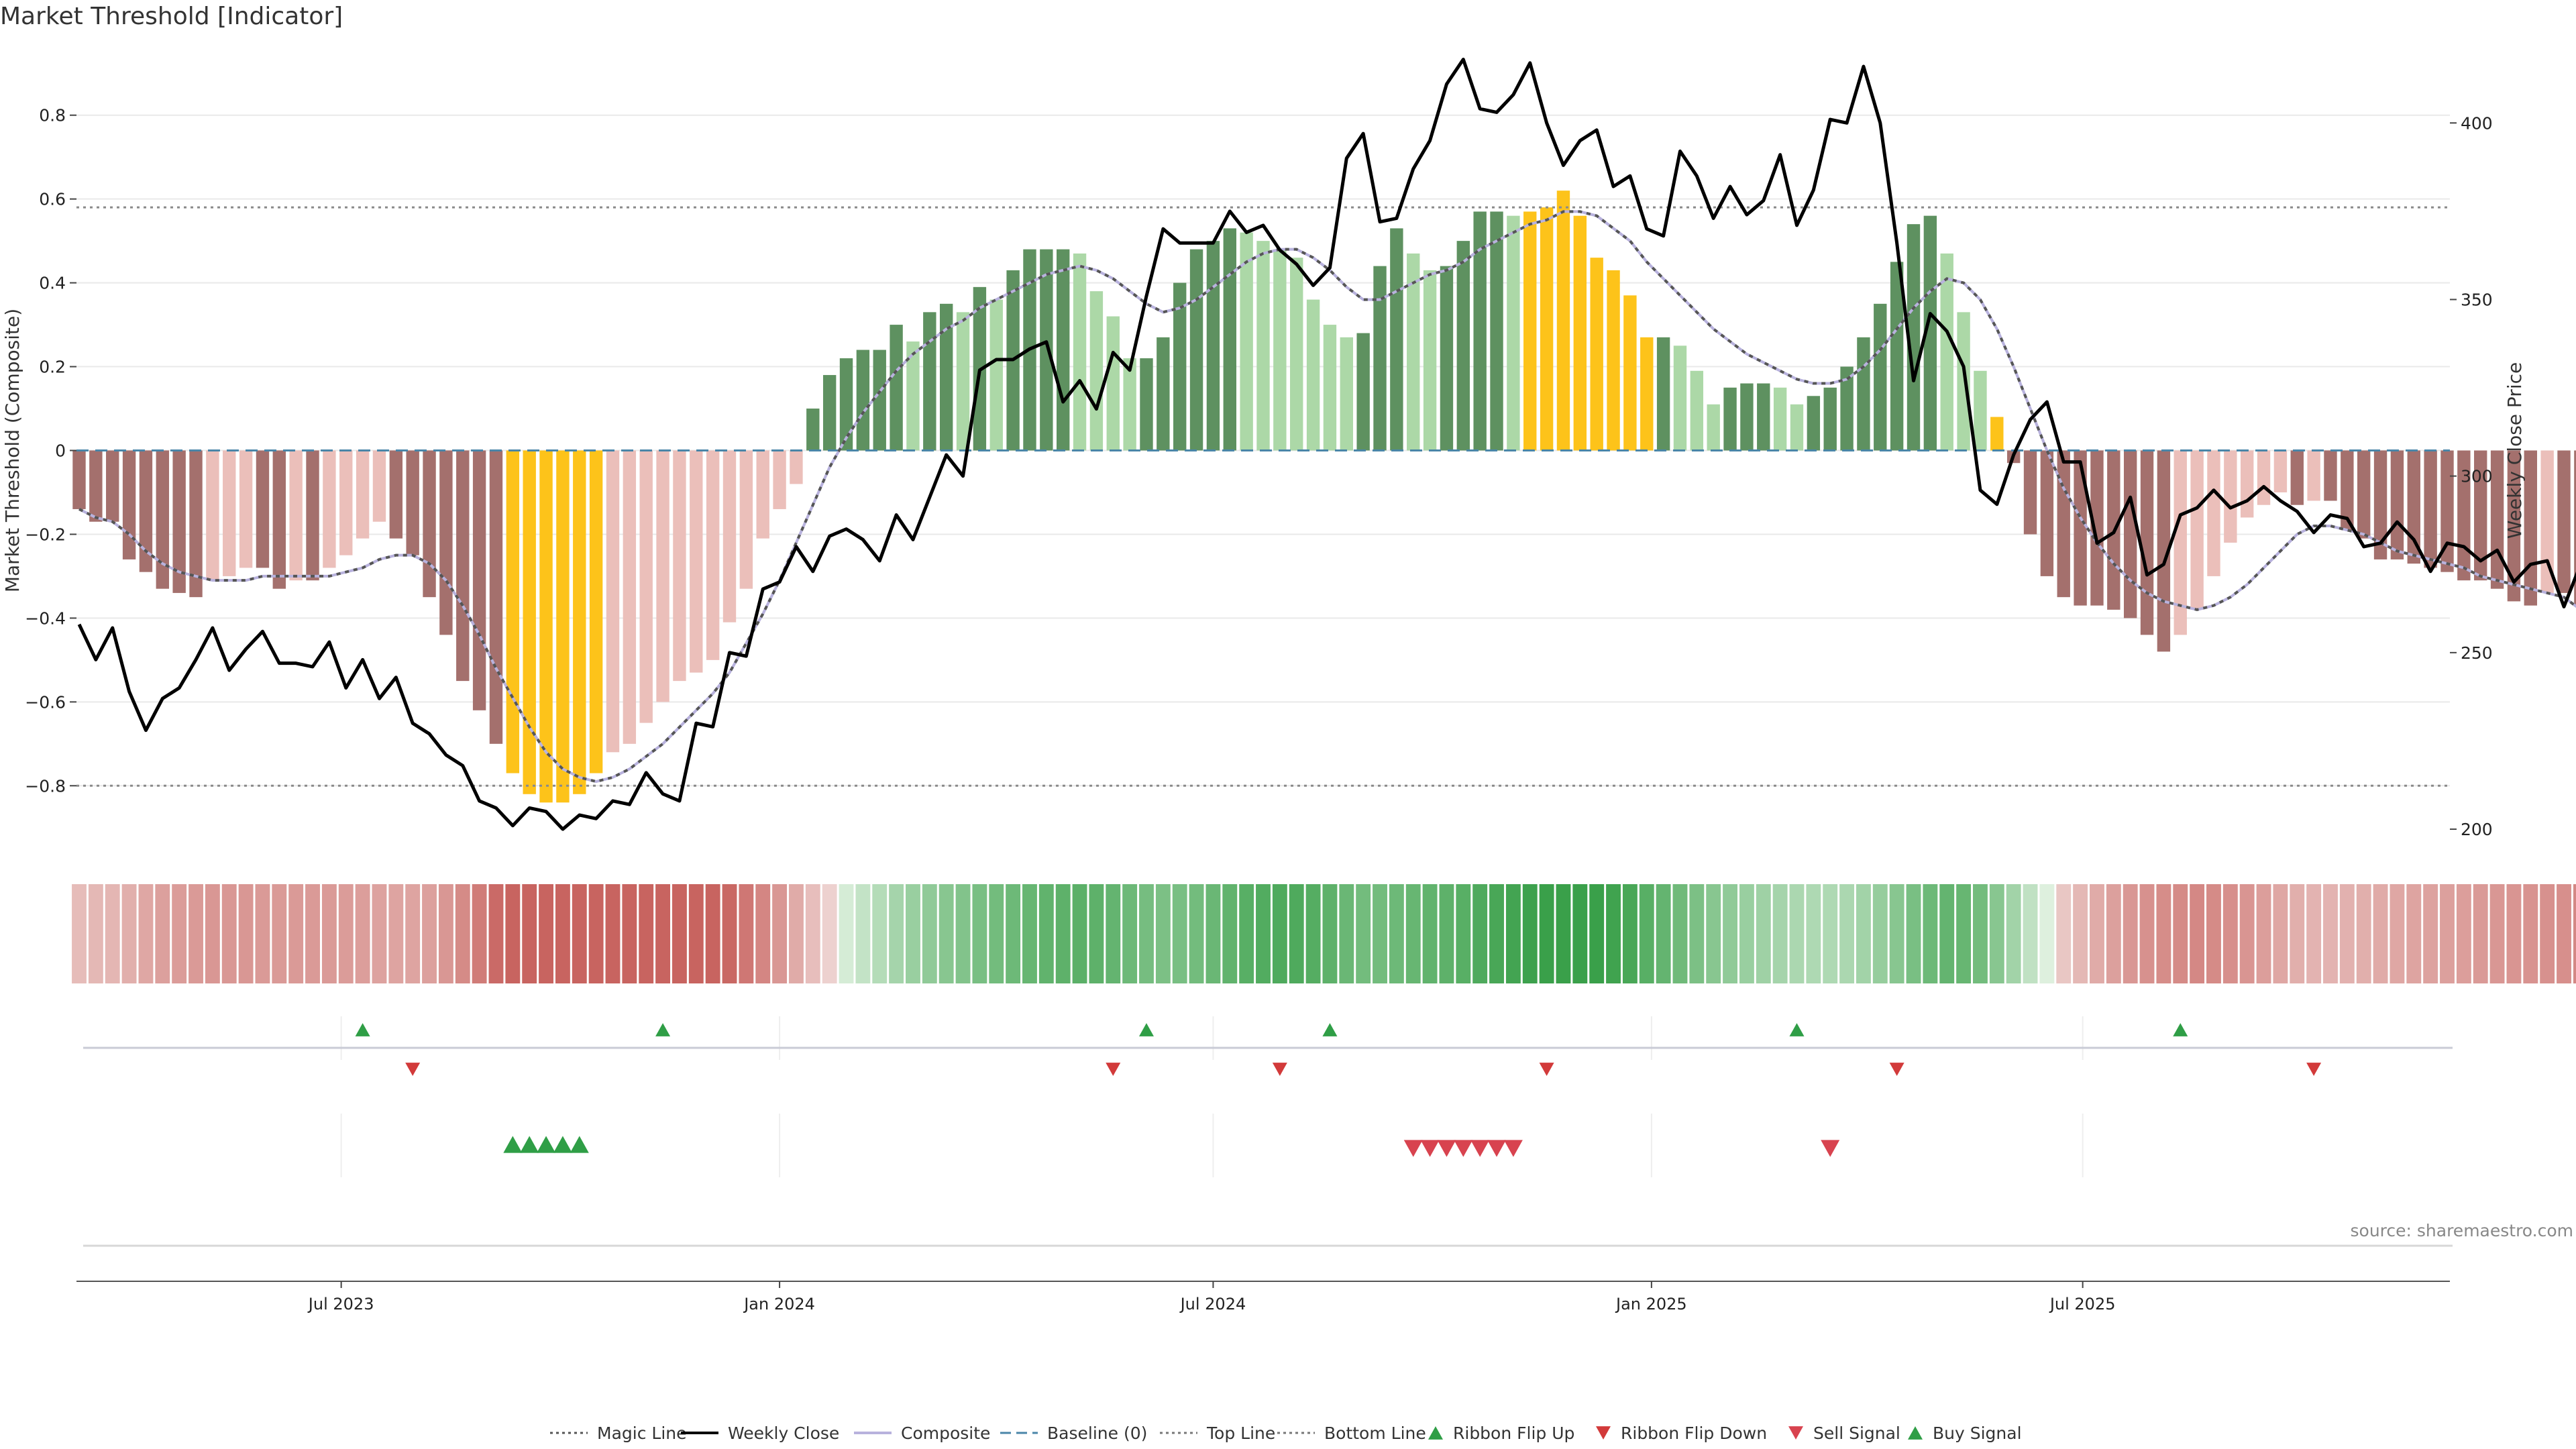  Describe the element at coordinates (945, 1433) in the screenshot. I see `legend-label: Composite` at that location.